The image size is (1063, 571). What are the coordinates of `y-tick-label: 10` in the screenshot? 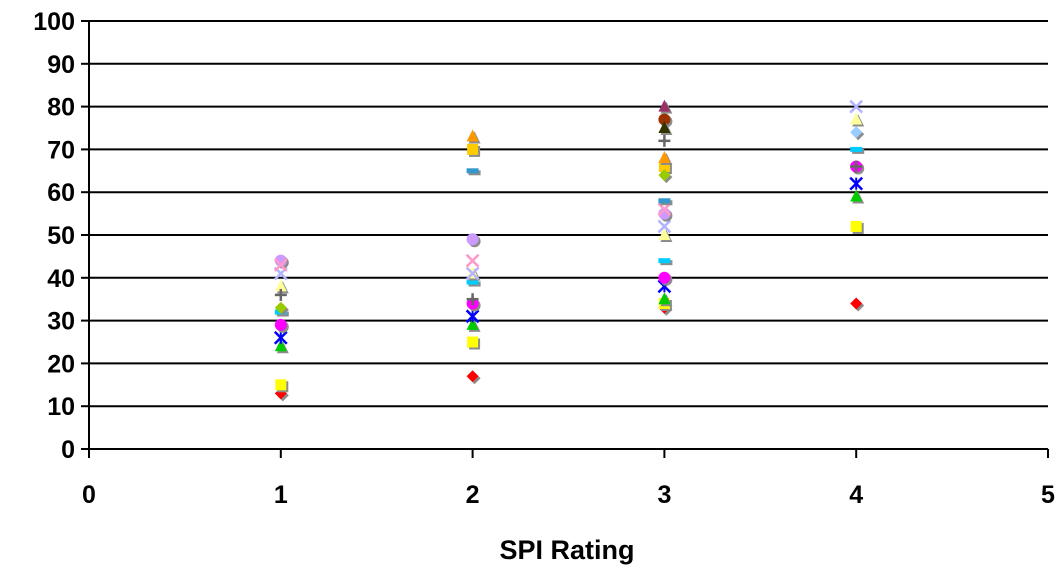 It's located at (61, 407).